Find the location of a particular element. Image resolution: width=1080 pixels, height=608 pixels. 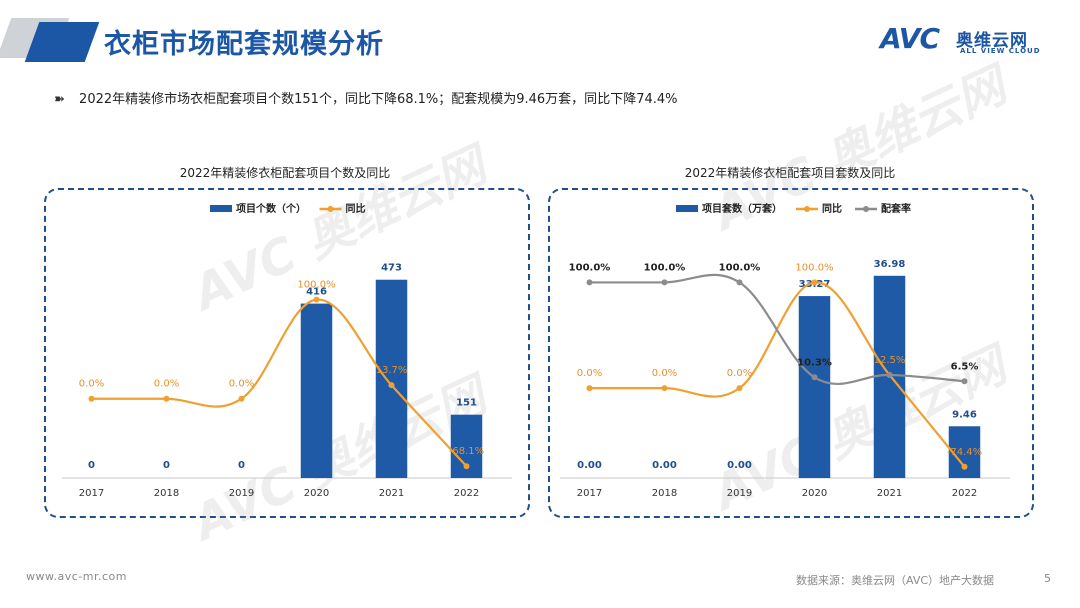

bar-data-label: 9.46 is located at coordinates (964, 414).